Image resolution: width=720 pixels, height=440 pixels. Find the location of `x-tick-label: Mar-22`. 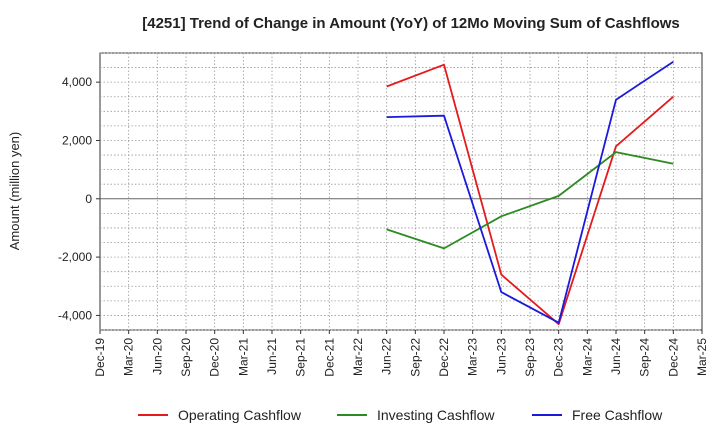

x-tick-label: Mar-22 is located at coordinates (358, 357).